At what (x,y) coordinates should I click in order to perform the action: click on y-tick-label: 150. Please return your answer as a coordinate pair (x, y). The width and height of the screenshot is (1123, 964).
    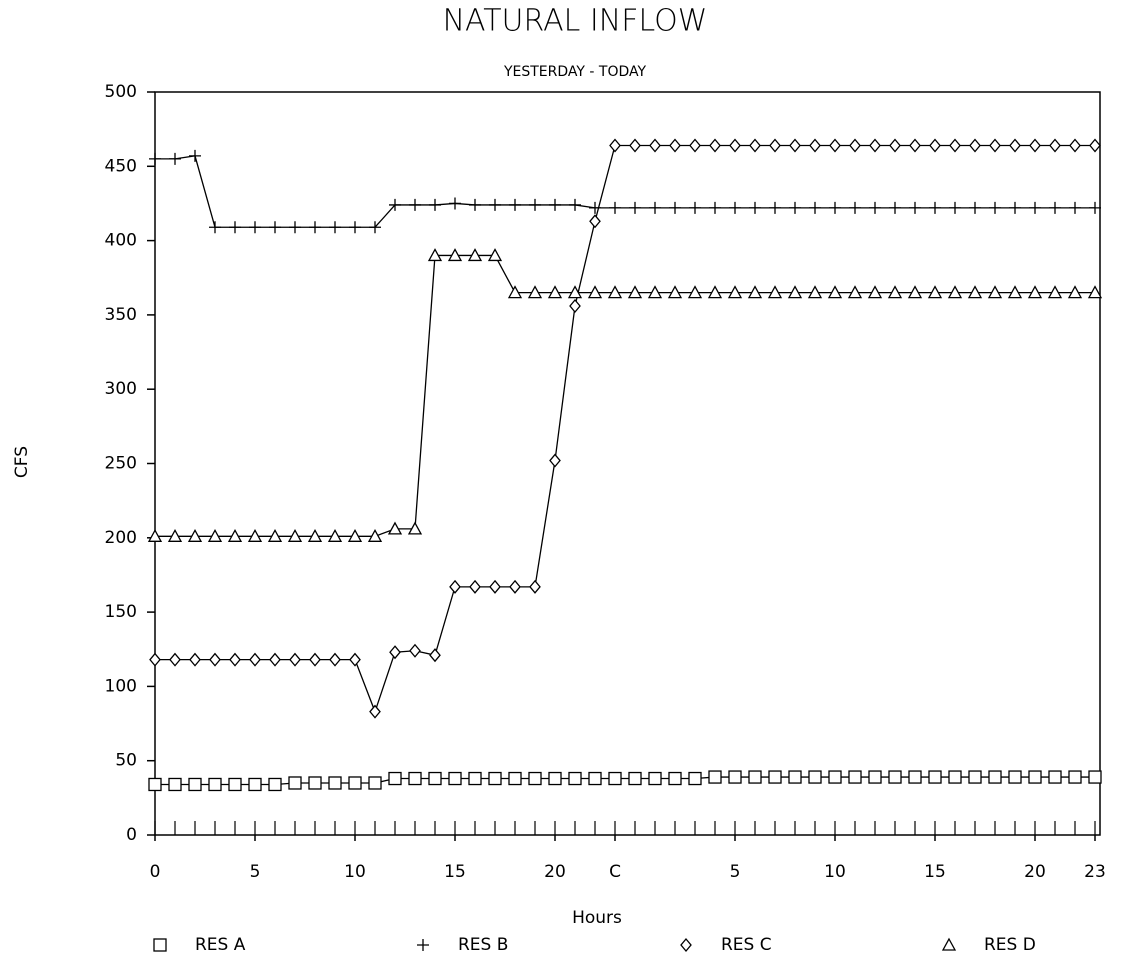
    Looking at the image, I should click on (121, 612).